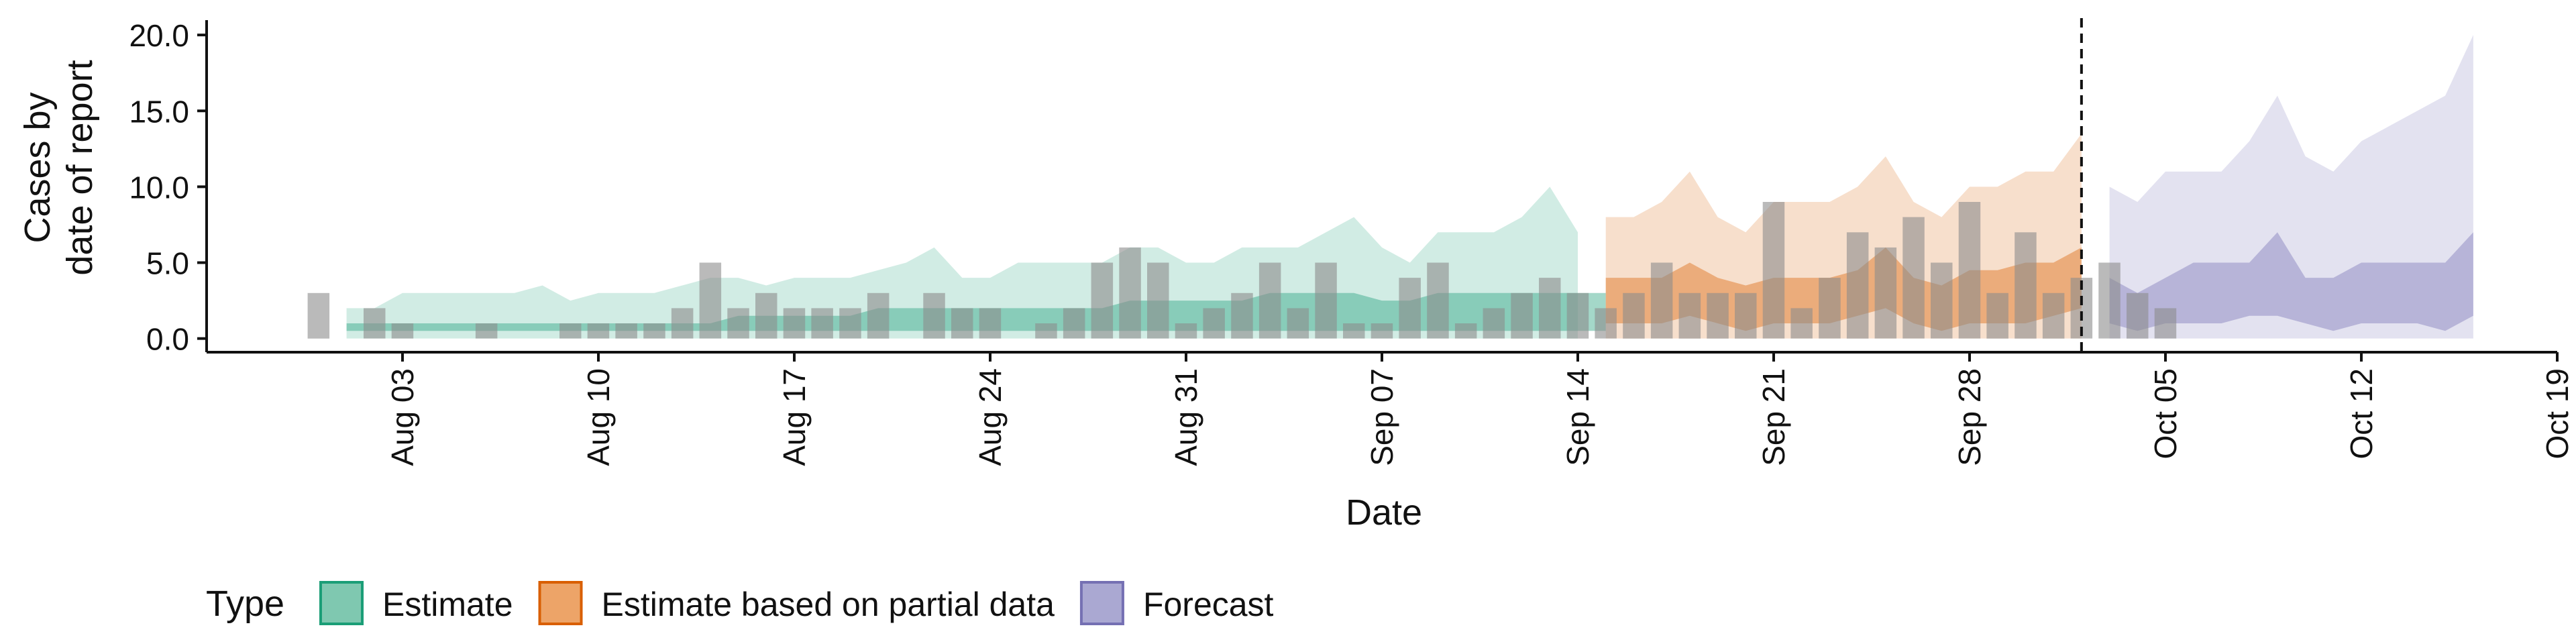 The width and height of the screenshot is (2576, 644). I want to click on x-tick-label: Oct 12, so click(2361, 414).